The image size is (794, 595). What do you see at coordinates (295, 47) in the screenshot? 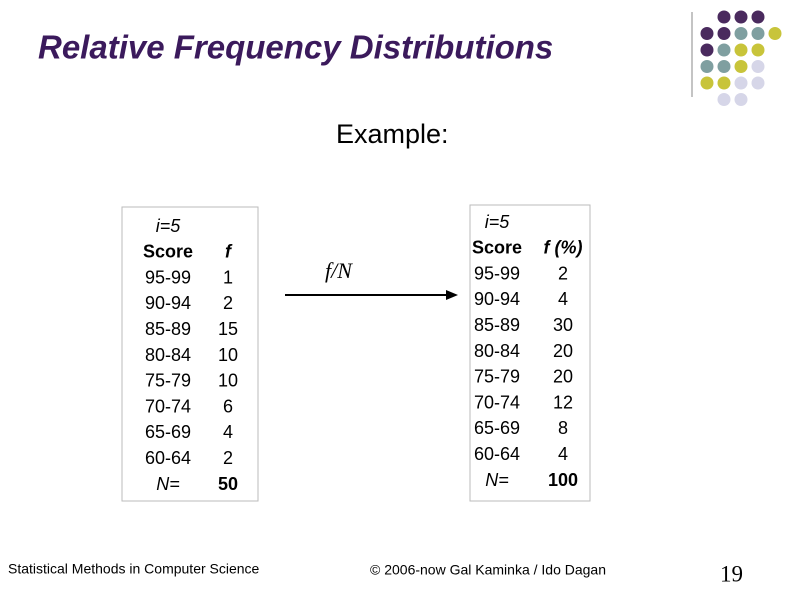
I see `slide-title: Relative Frequency Distributions` at bounding box center [295, 47].